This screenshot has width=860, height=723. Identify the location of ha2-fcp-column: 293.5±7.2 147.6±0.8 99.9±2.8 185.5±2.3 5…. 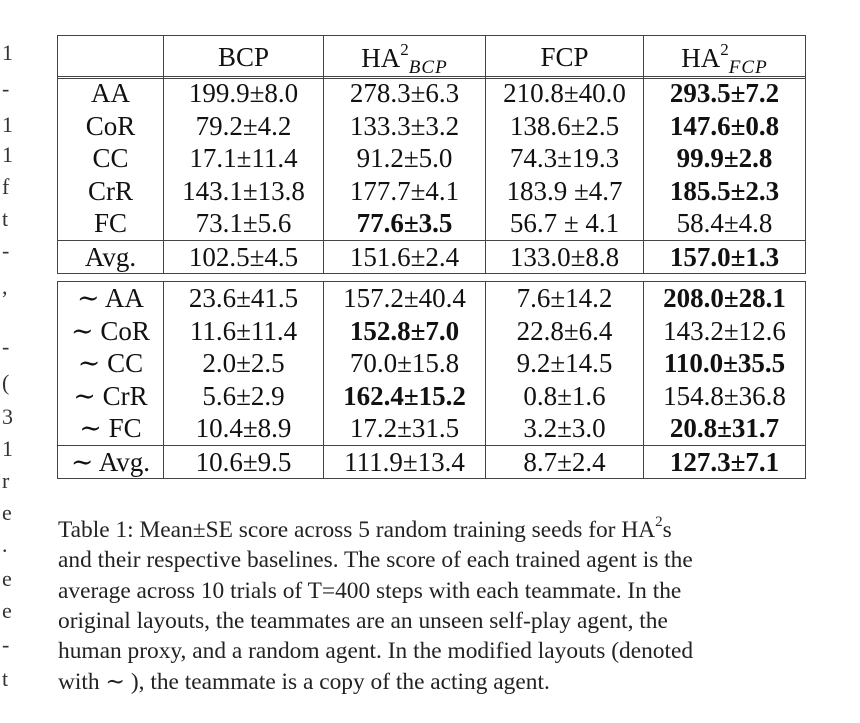
(724, 158).